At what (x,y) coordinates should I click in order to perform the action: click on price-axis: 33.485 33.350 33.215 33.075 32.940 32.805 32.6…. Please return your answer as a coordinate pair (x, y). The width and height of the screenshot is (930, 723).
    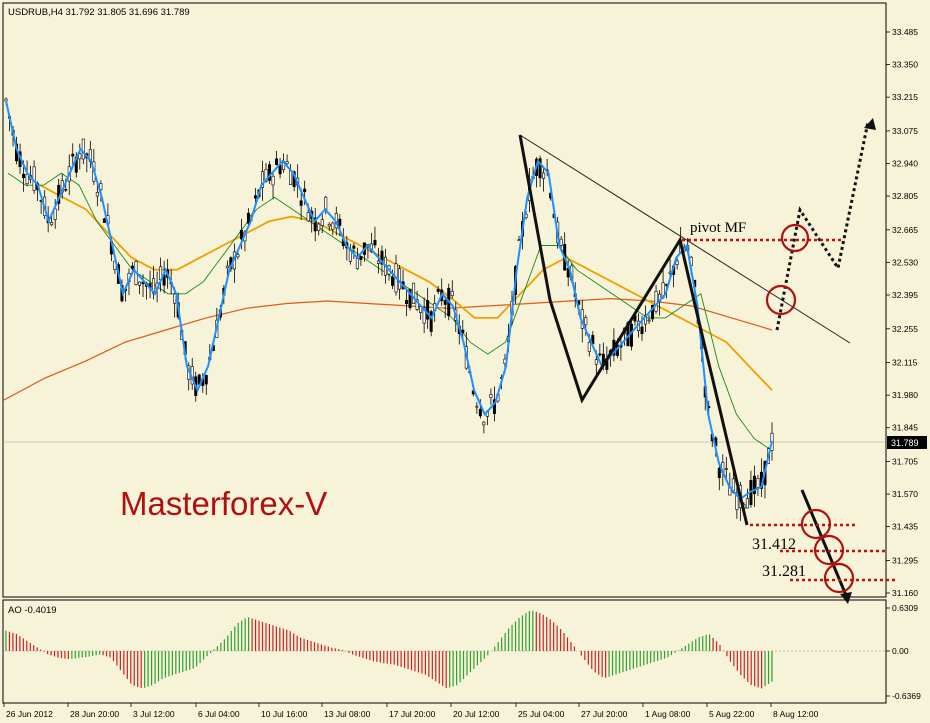
    Looking at the image, I should click on (902, 312).